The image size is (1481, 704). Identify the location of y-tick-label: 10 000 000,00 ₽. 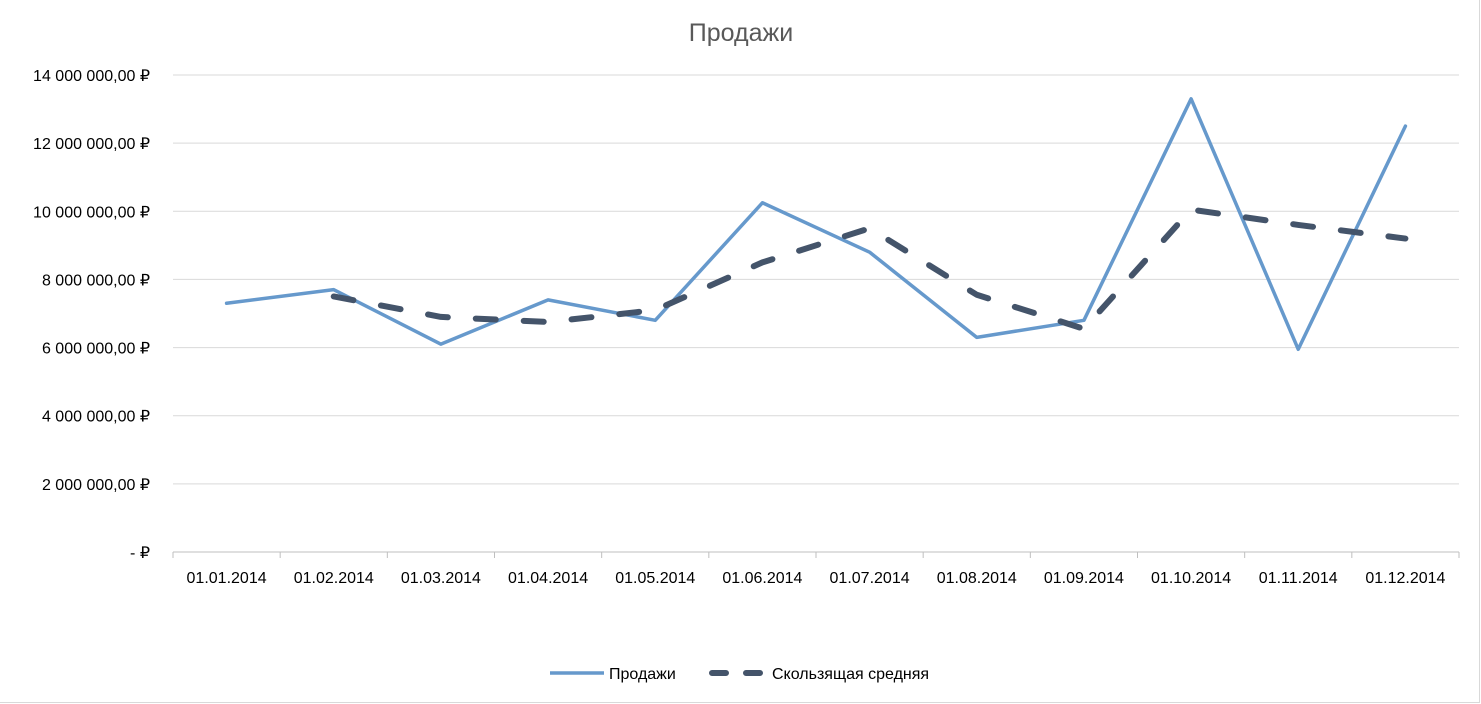
(91, 212).